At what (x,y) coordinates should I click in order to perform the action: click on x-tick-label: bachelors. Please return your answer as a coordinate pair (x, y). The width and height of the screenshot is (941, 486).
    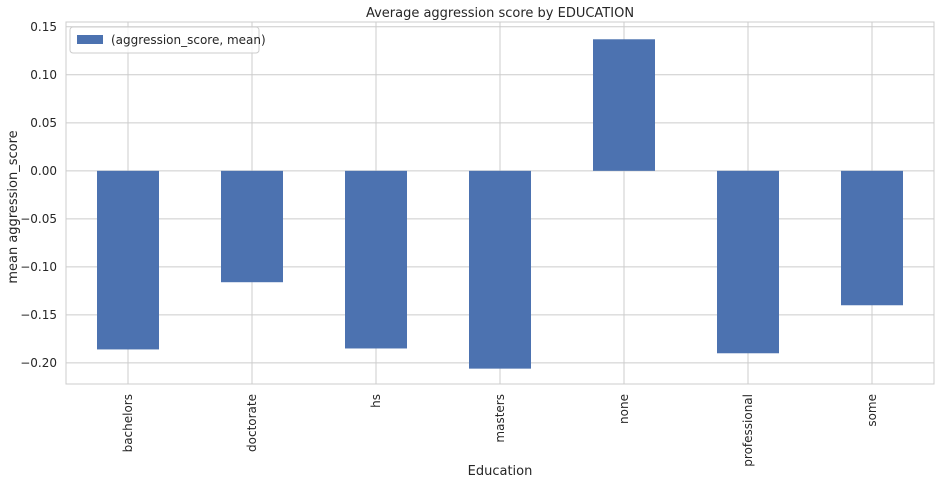
    Looking at the image, I should click on (128, 423).